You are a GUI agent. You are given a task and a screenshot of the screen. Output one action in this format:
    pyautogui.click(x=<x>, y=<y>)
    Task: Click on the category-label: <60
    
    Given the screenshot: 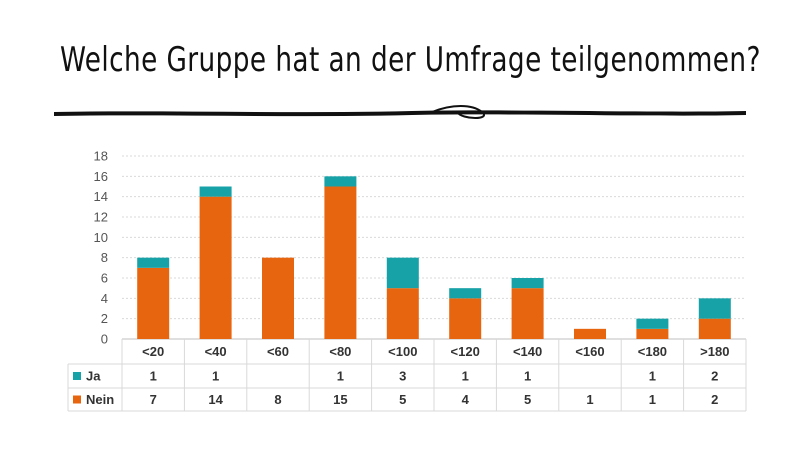 What is the action you would take?
    pyautogui.click(x=278, y=351)
    